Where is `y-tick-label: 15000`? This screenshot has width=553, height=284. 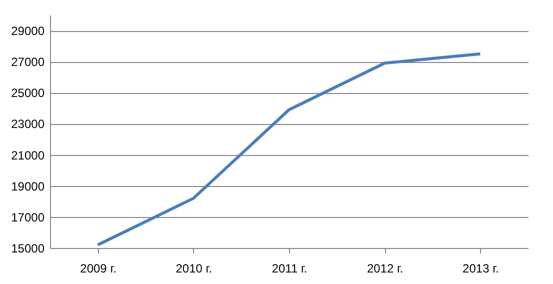
y-tick-label: 15000 is located at coordinates (28, 249).